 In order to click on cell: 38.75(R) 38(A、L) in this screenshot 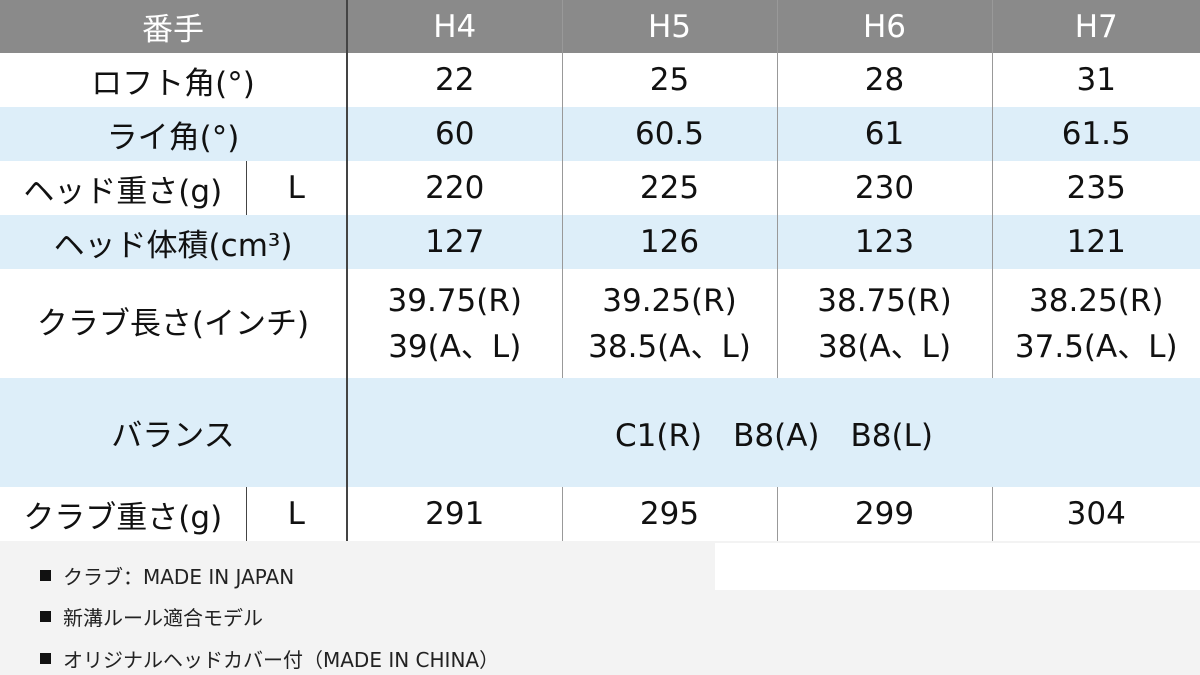, I will do `click(884, 323)`.